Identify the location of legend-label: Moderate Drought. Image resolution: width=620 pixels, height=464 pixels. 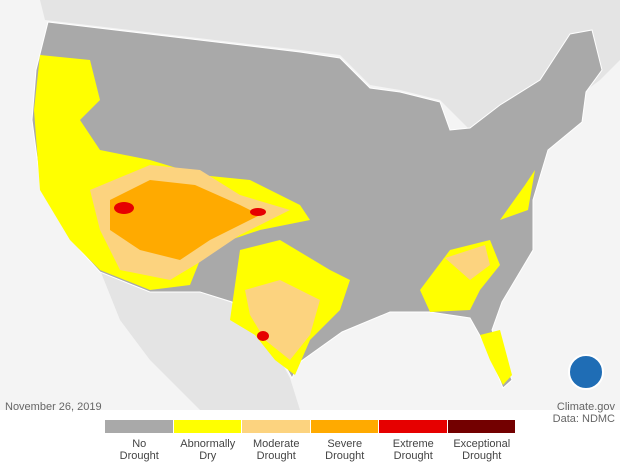
(276, 450).